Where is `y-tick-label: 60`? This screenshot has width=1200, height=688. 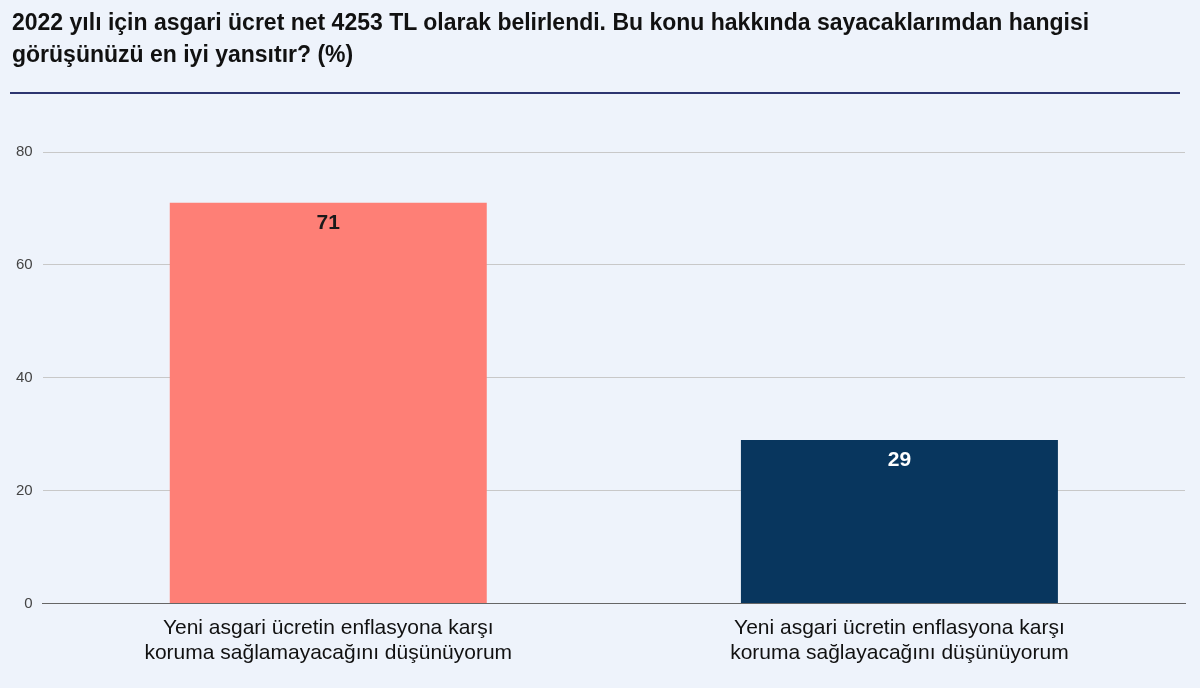
y-tick-label: 60 is located at coordinates (24, 264).